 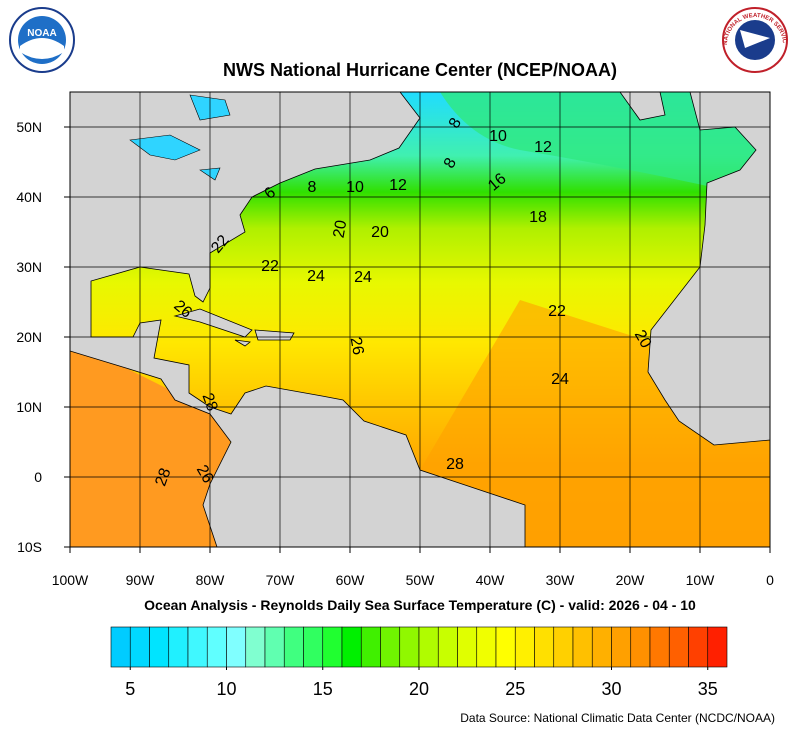 I want to click on colorbar-label: 25, so click(x=515, y=689).